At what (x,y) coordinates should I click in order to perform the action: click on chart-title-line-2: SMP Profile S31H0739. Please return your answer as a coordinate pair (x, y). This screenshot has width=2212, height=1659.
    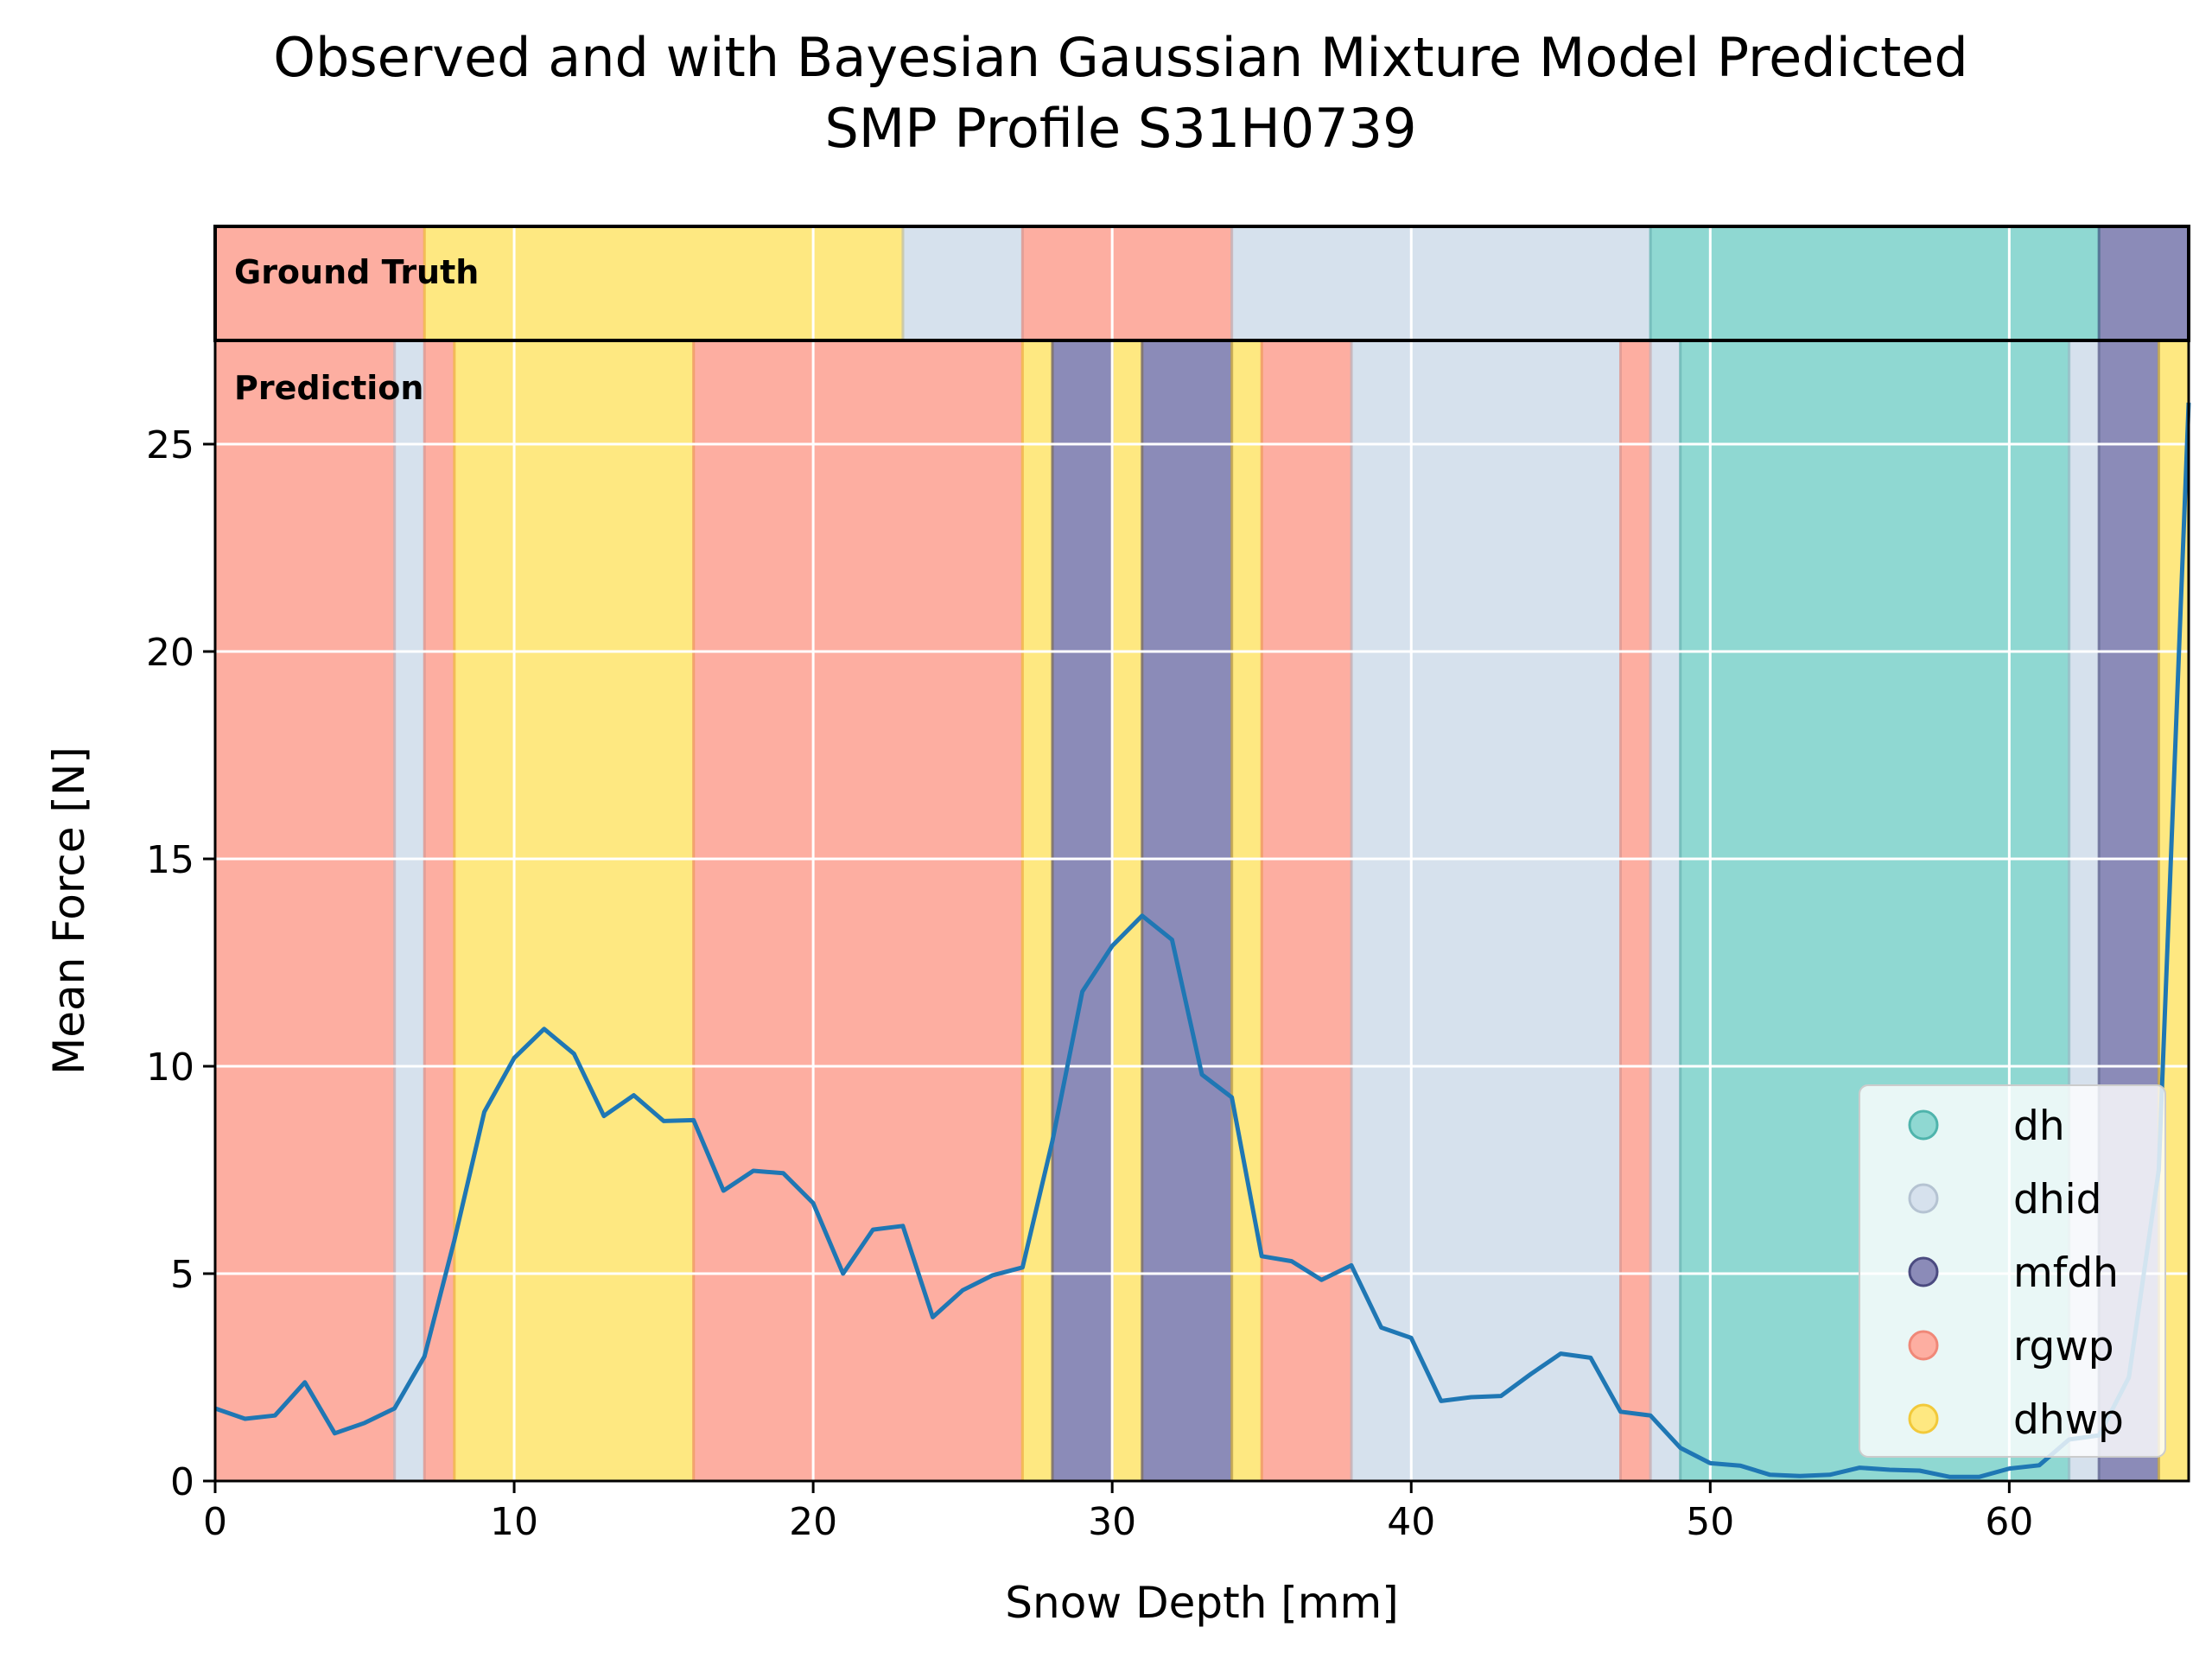
    Looking at the image, I should click on (1120, 128).